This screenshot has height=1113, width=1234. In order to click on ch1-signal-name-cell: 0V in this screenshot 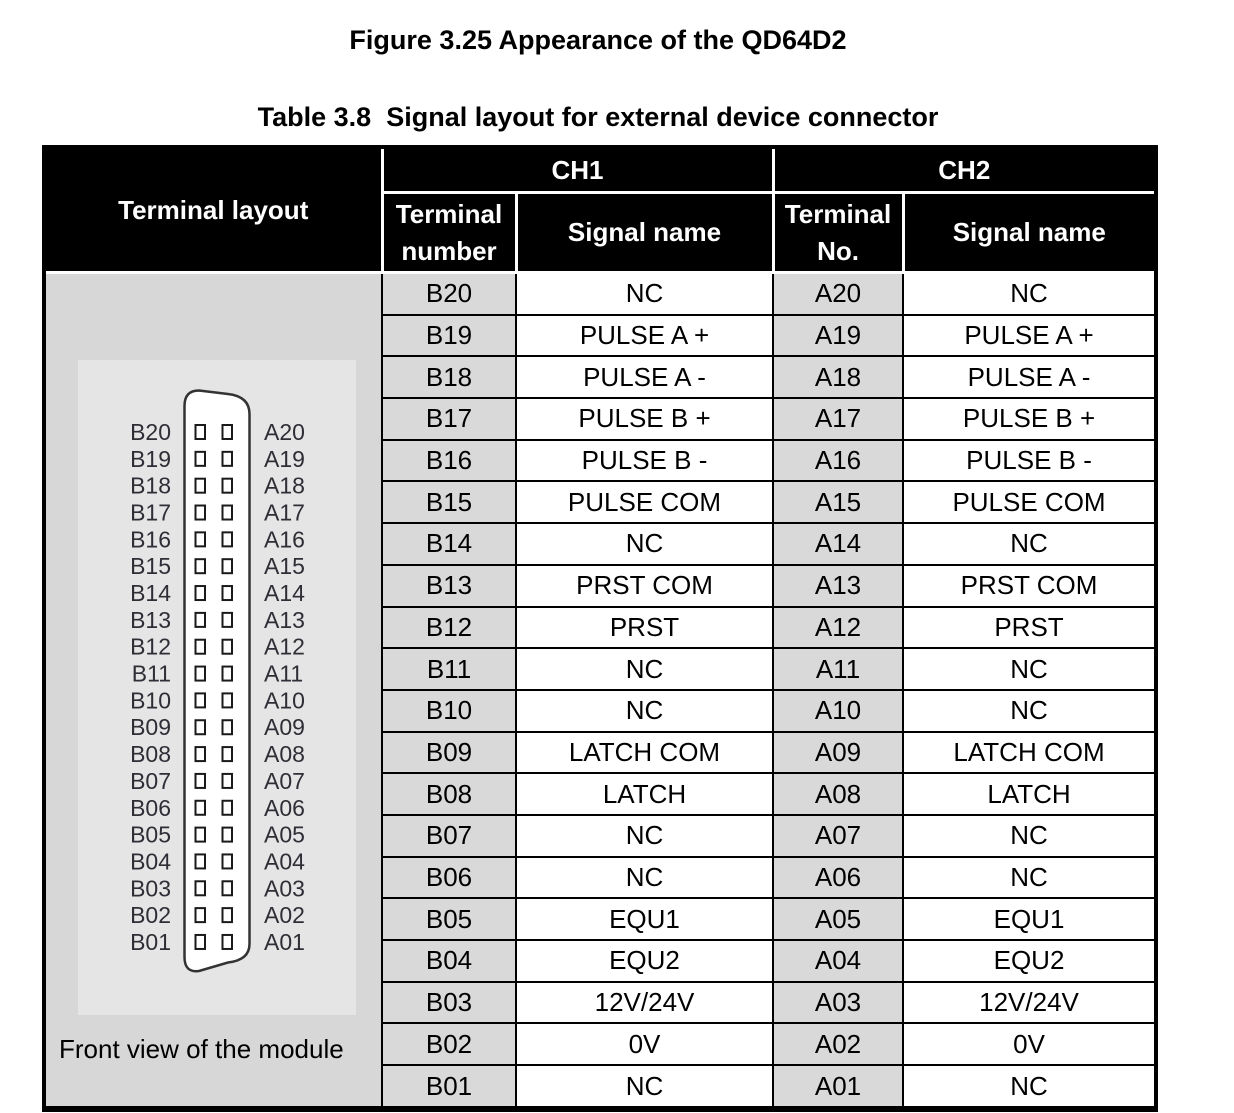, I will do `click(644, 1044)`.